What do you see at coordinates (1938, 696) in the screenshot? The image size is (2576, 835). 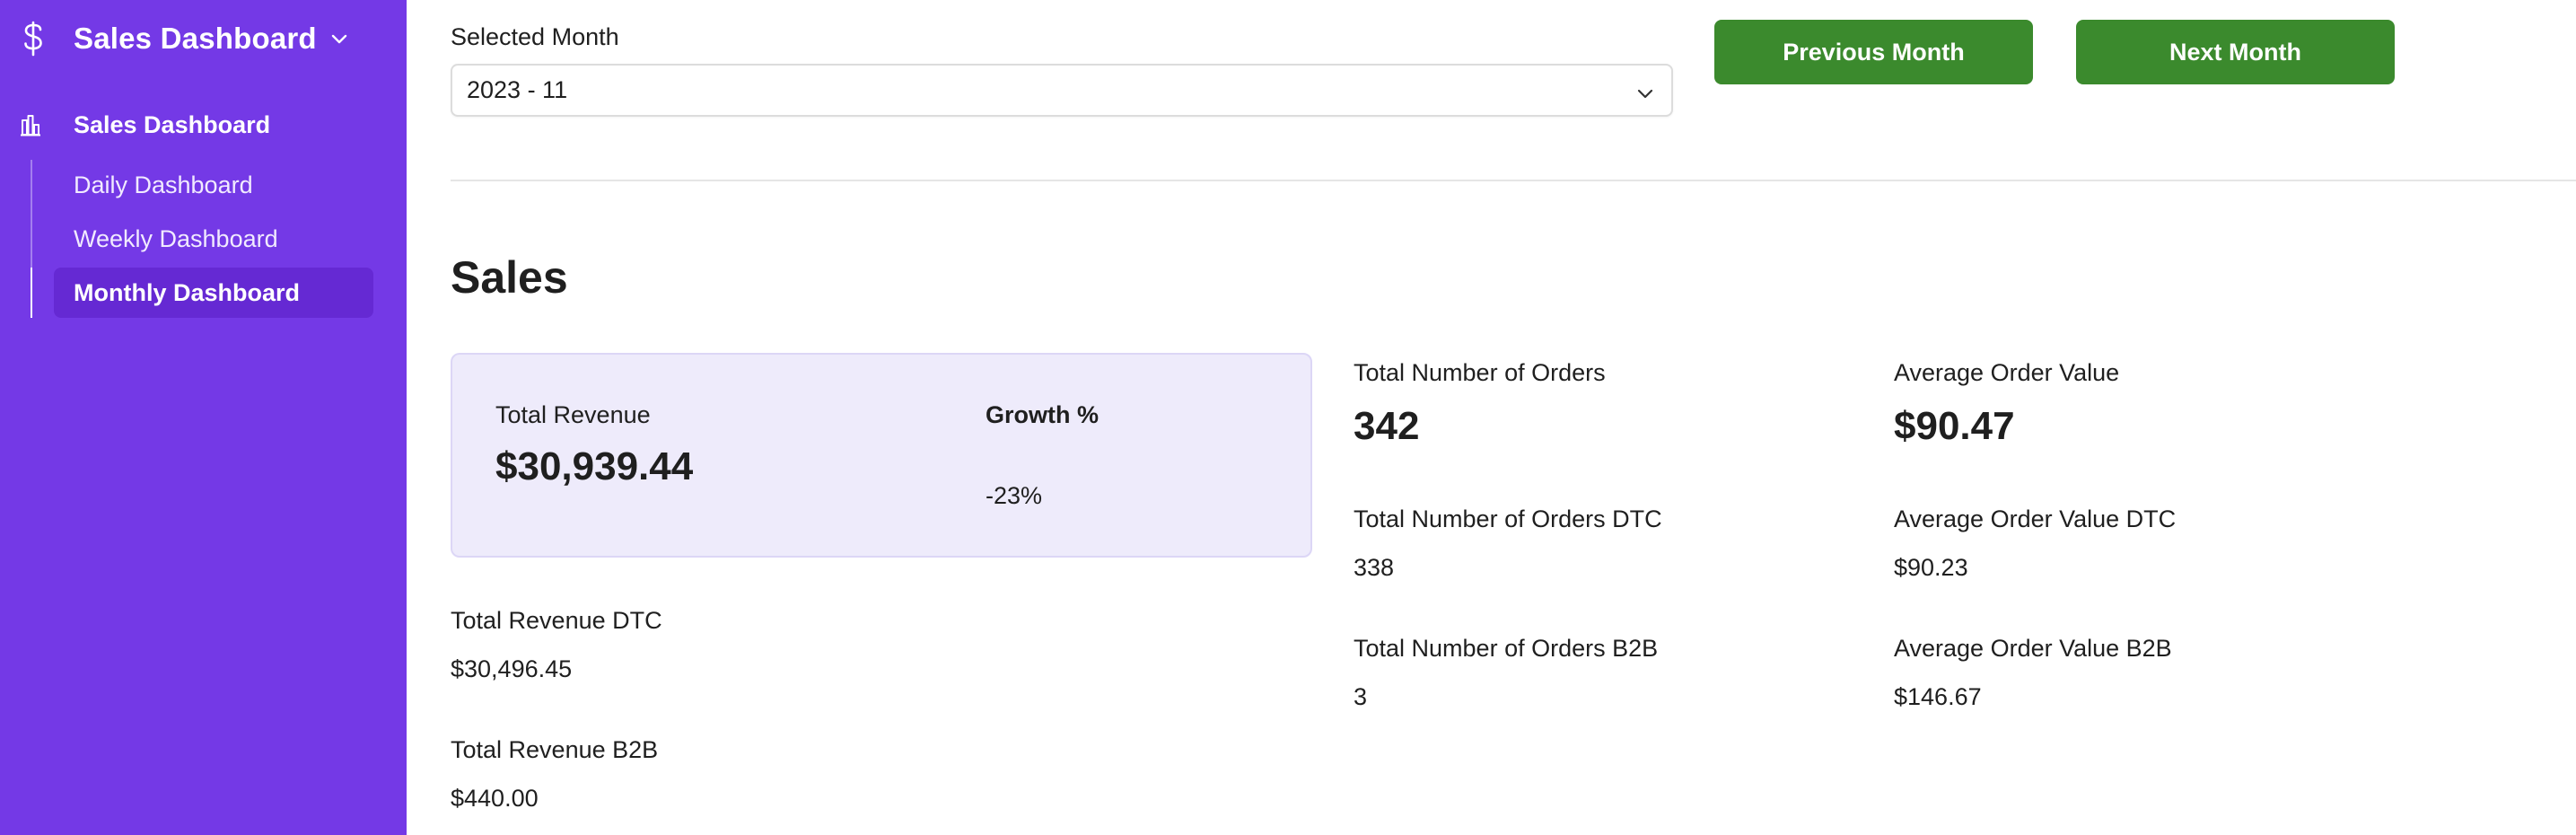 I see `avg-order-value-b2b-value: $146.67` at bounding box center [1938, 696].